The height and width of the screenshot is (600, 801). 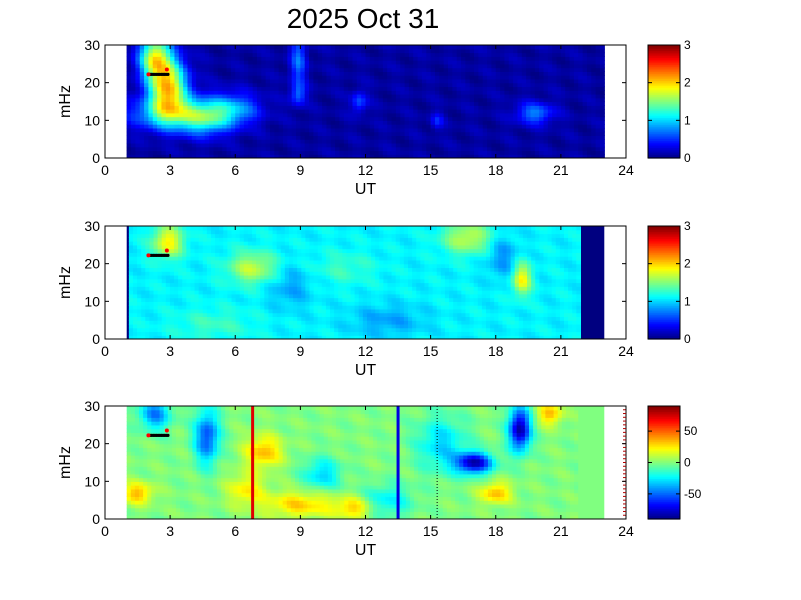 I want to click on colorbar-tick-label: 50, so click(x=691, y=431).